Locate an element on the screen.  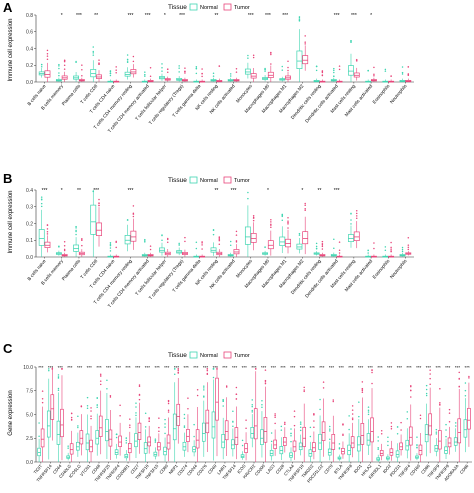
x-tick-label: CD48 is located at coordinates (96, 469).